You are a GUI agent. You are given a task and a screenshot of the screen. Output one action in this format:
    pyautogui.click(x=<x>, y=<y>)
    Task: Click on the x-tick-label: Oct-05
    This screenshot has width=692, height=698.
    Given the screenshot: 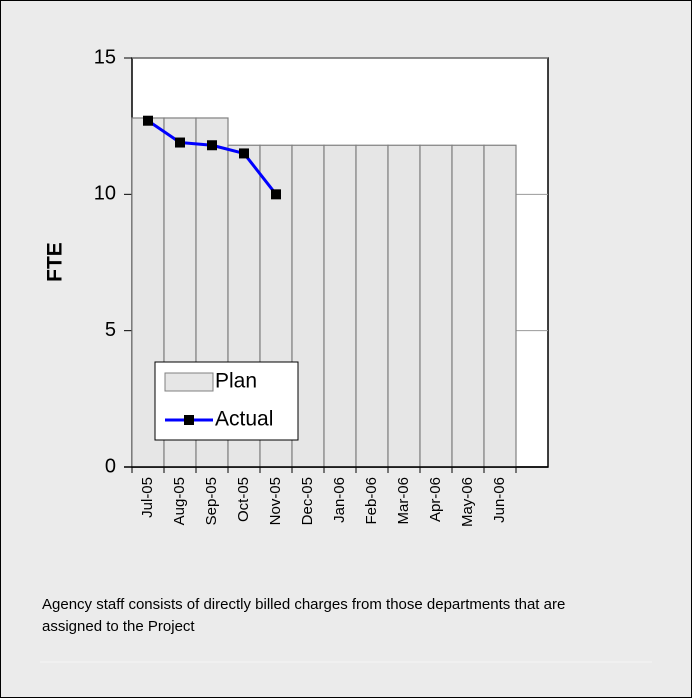 What is the action you would take?
    pyautogui.click(x=243, y=499)
    